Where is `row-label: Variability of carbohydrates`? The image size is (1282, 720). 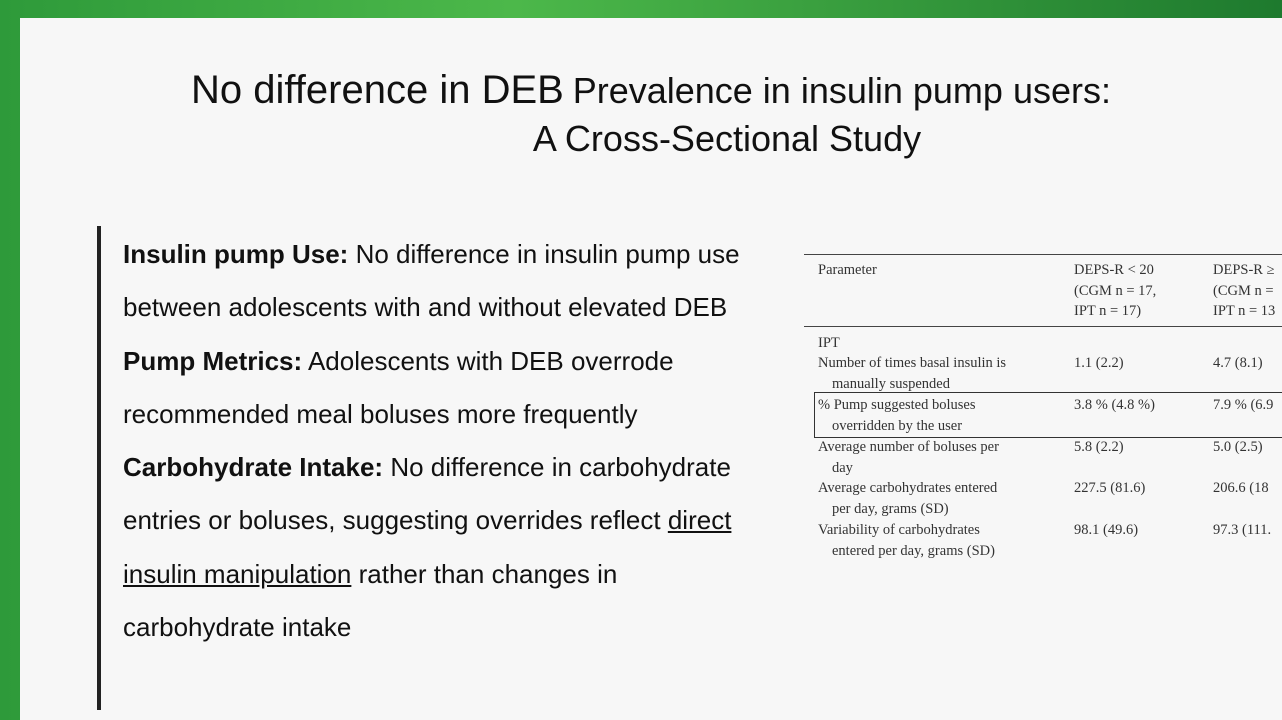
row-label: Variability of carbohydrates is located at coordinates (899, 530).